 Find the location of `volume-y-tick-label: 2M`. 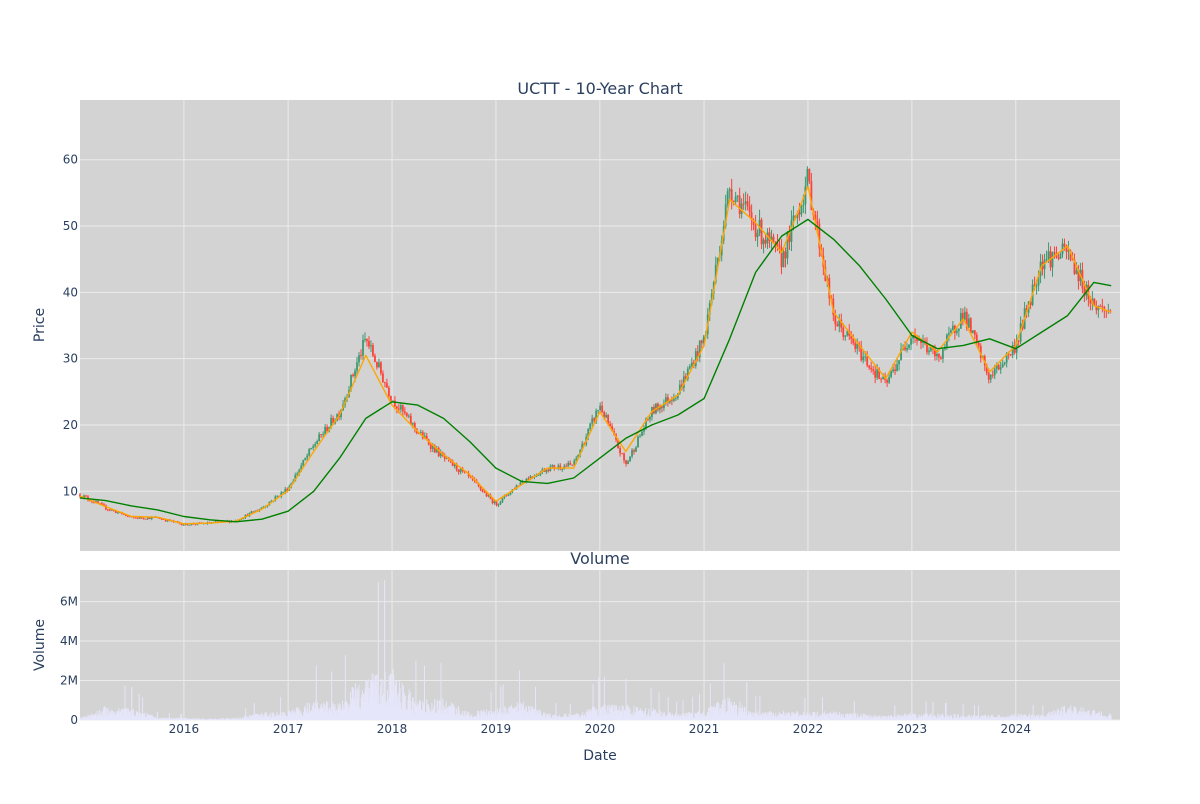

volume-y-tick-label: 2M is located at coordinates (69, 681).